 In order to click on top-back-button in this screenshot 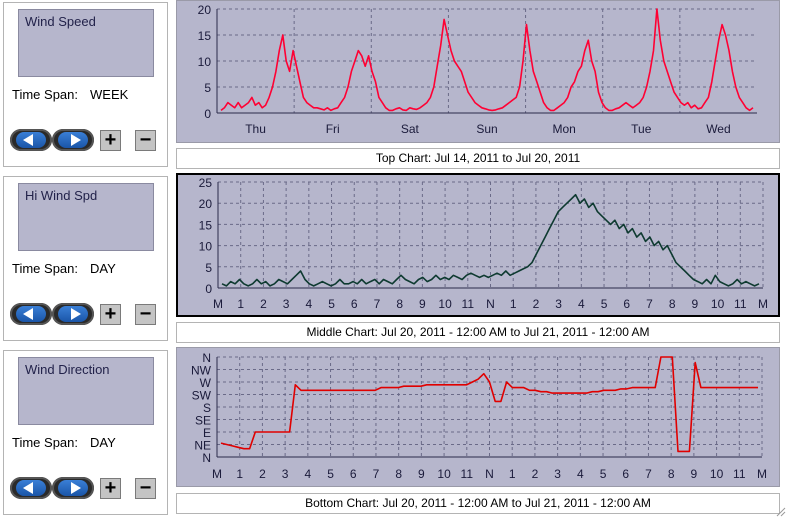, I will do `click(31, 140)`.